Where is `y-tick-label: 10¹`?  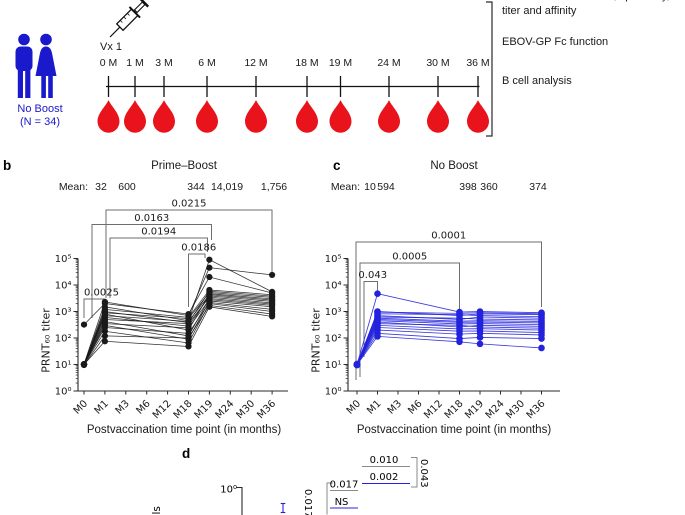
y-tick-label: 10¹ is located at coordinates (63, 365).